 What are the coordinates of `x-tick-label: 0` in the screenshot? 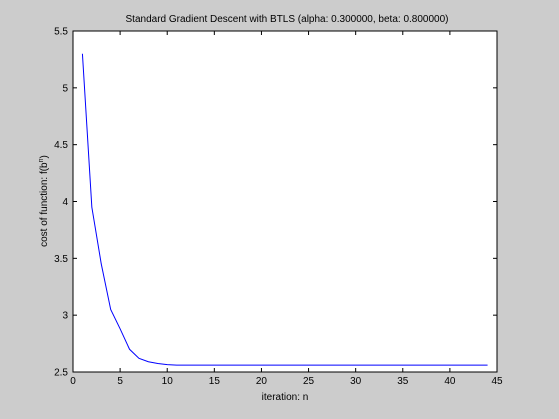 It's located at (73, 381).